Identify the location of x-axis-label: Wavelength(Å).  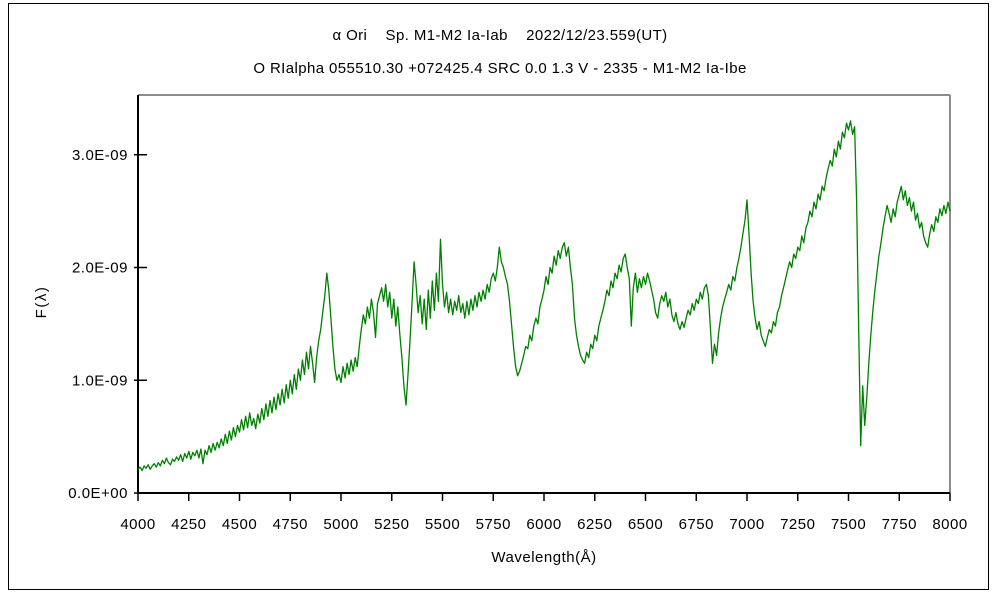
(543, 557).